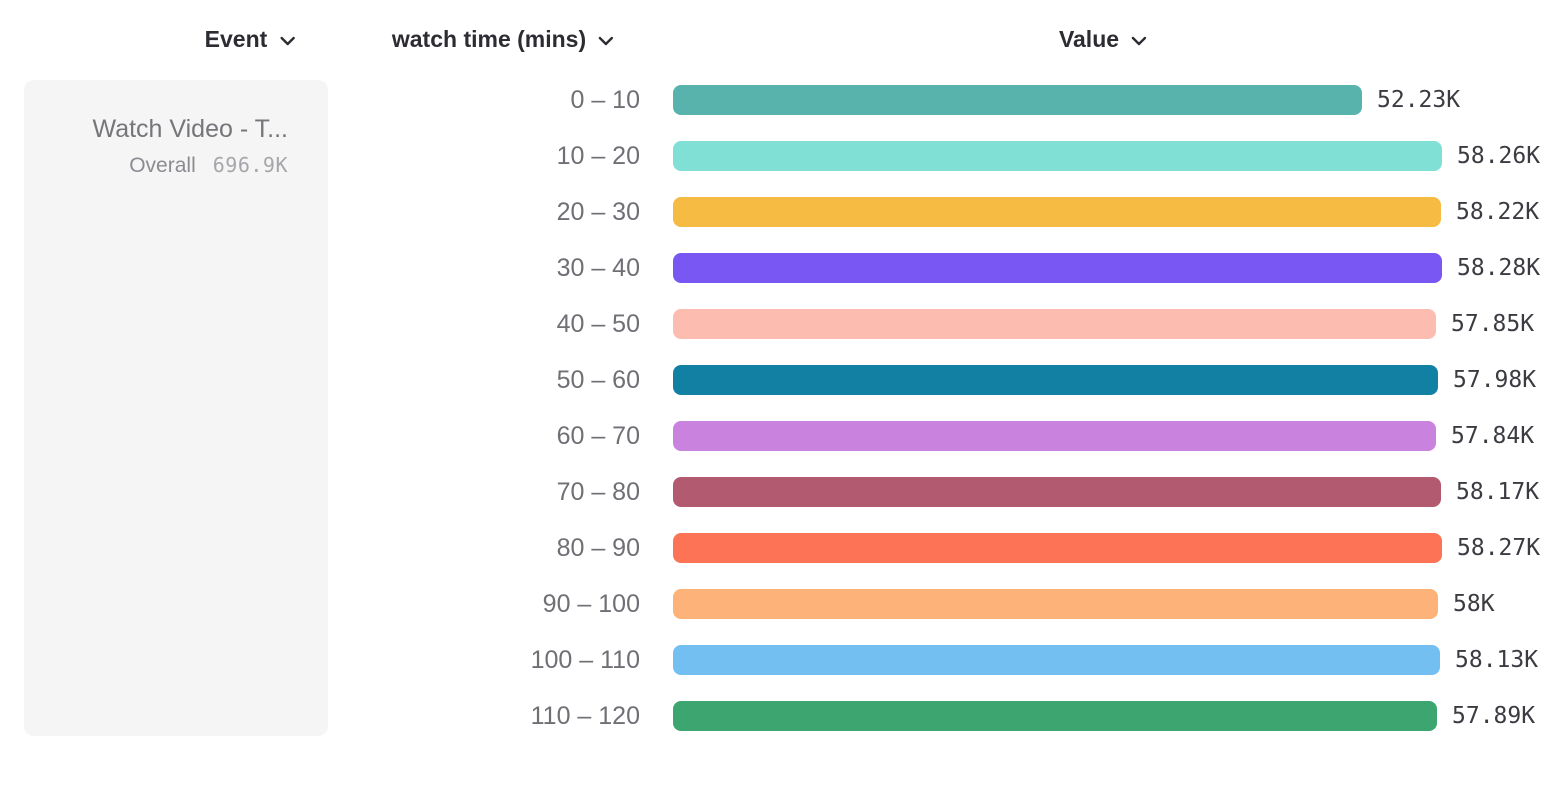 Image resolution: width=1568 pixels, height=790 pixels. What do you see at coordinates (598, 379) in the screenshot?
I see `bucket-label: 50 – 60` at bounding box center [598, 379].